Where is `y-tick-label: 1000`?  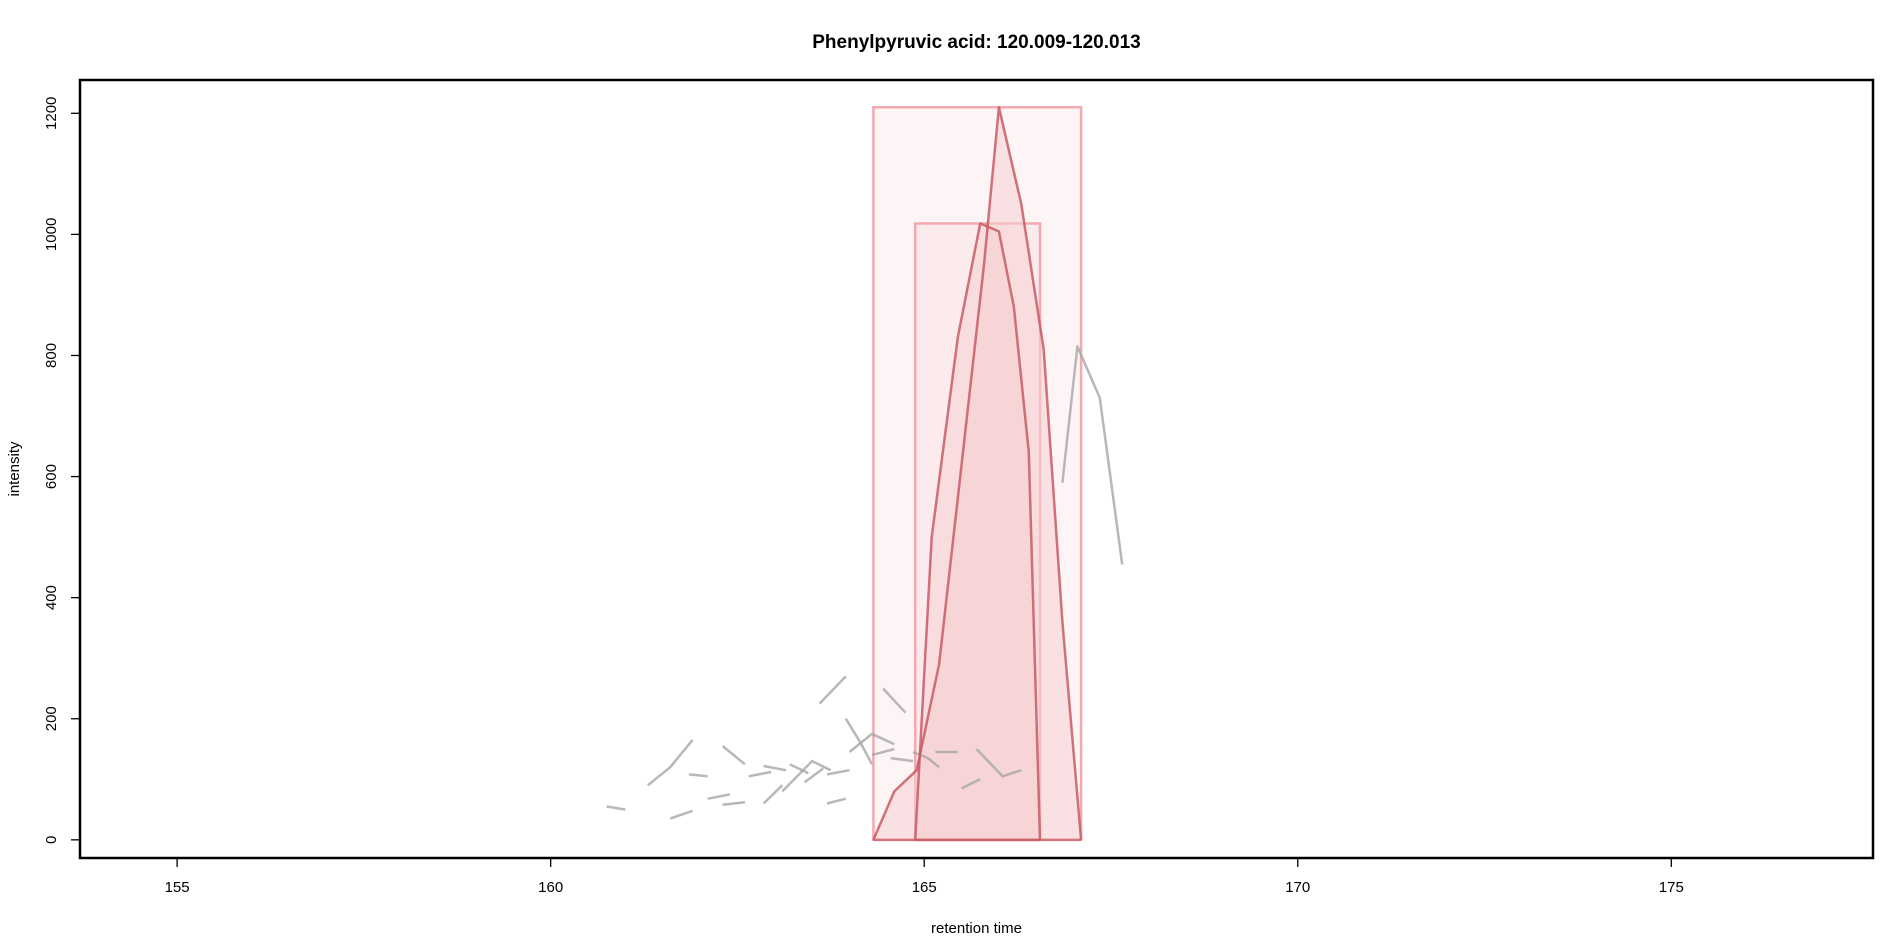 y-tick-label: 1000 is located at coordinates (51, 234).